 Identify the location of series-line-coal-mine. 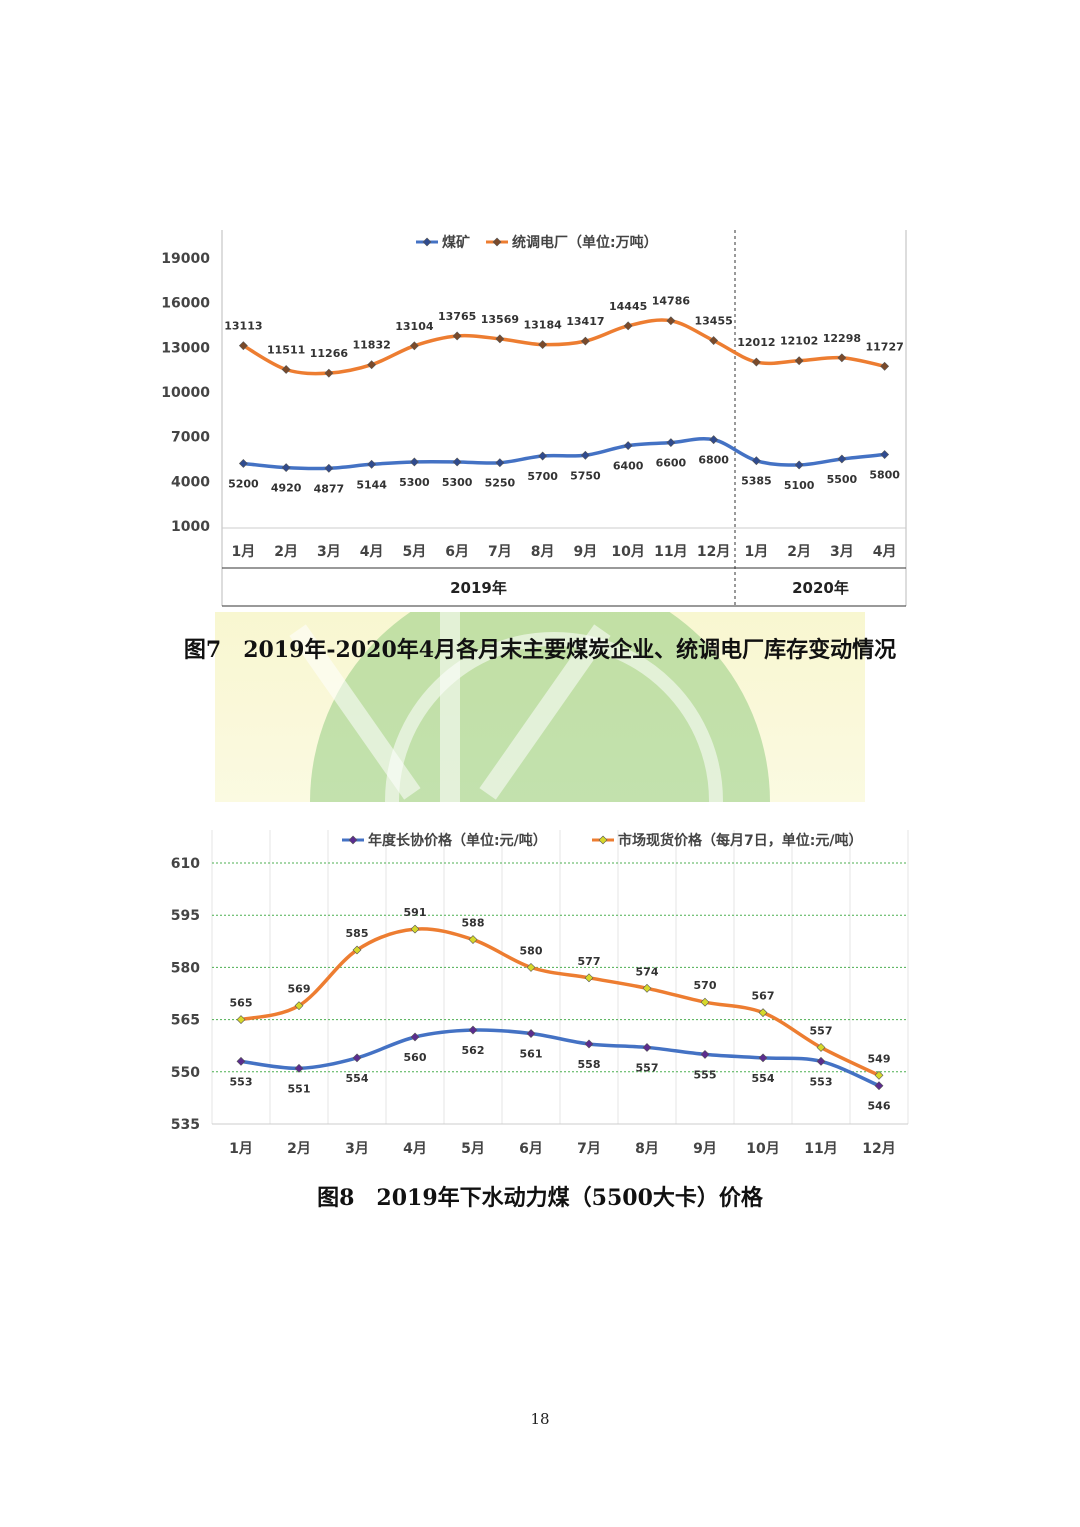
(564, 453).